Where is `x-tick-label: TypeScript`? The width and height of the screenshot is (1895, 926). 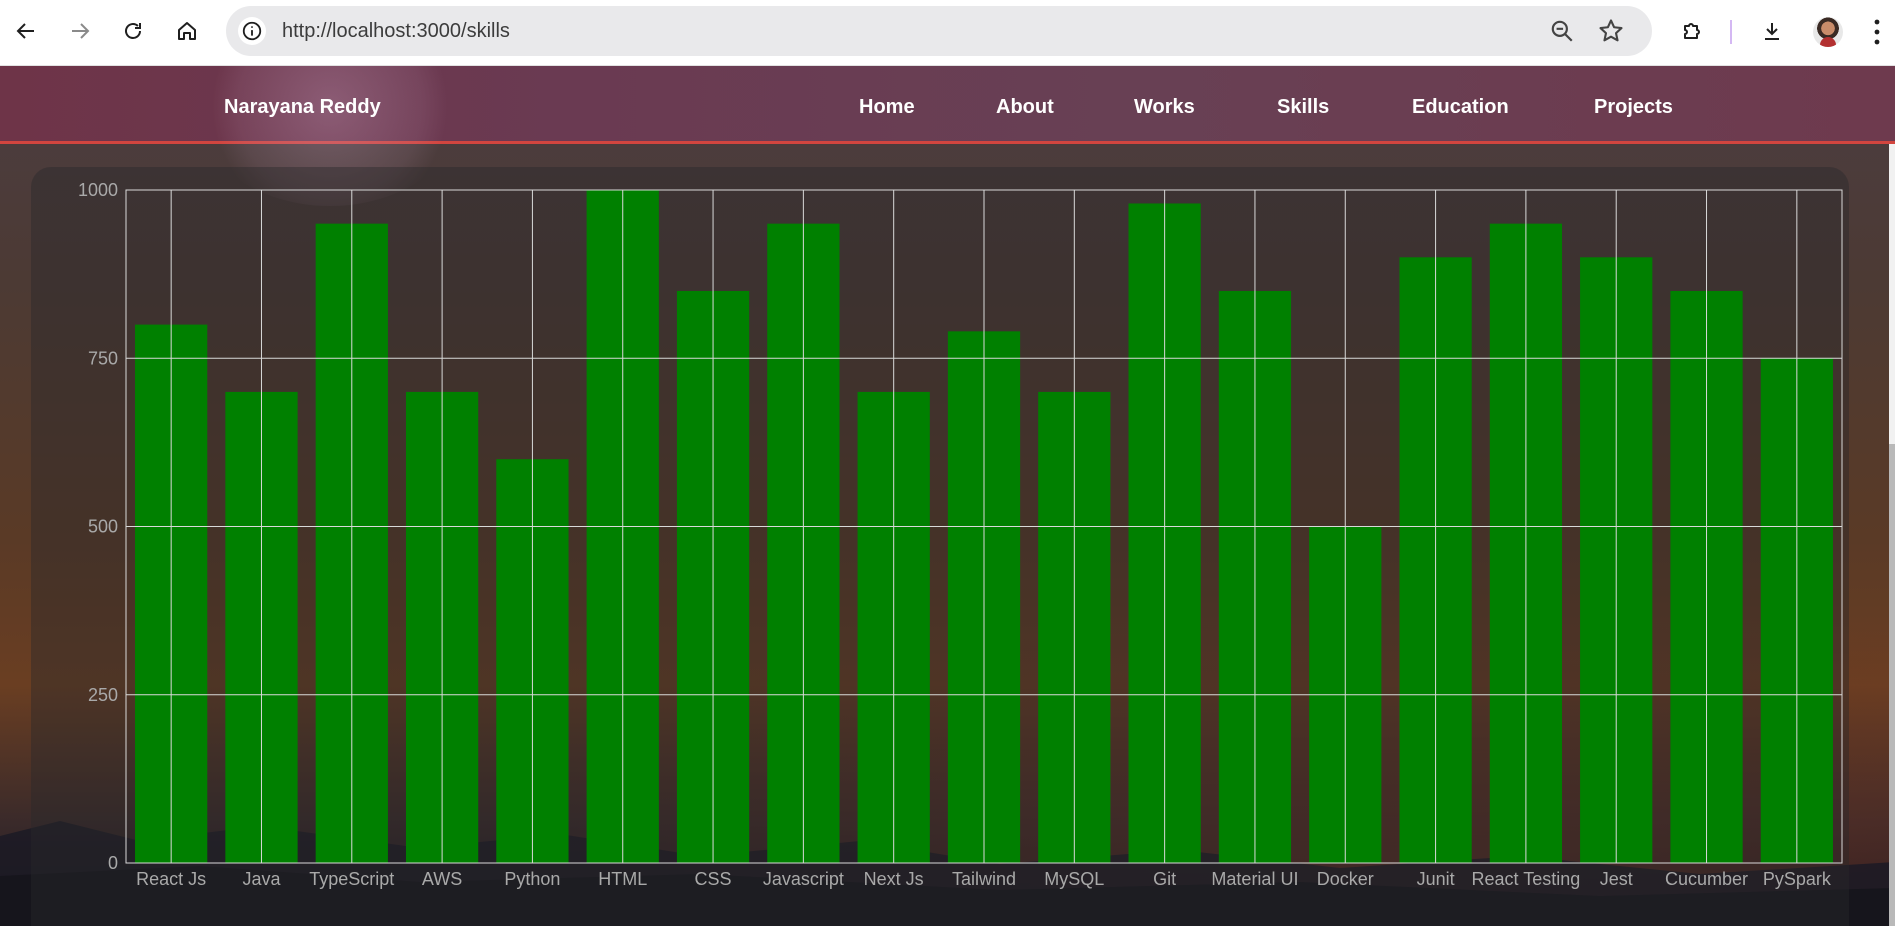 x-tick-label: TypeScript is located at coordinates (351, 879).